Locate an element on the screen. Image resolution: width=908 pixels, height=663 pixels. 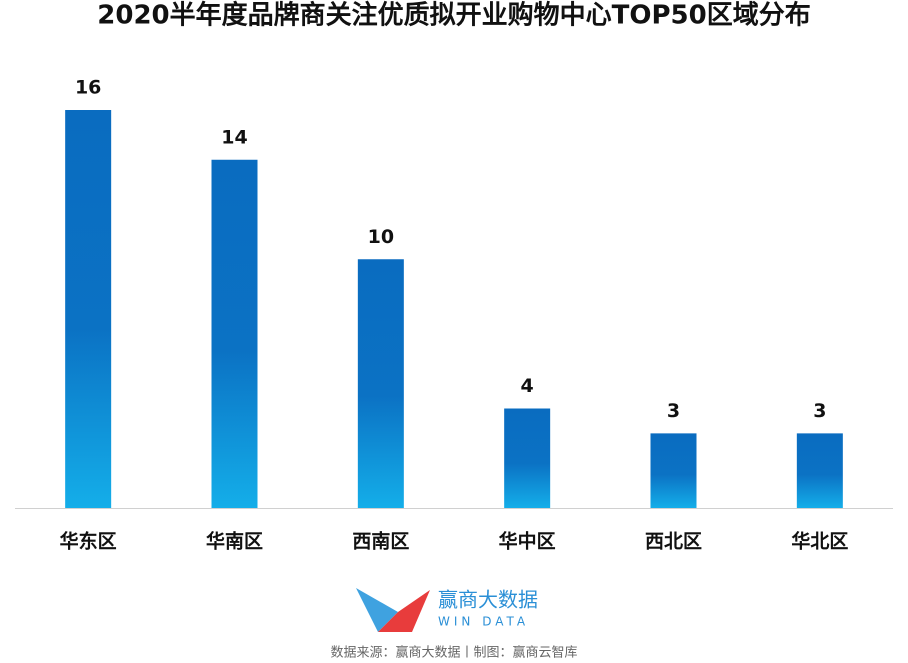
value-label: 4 is located at coordinates (527, 386).